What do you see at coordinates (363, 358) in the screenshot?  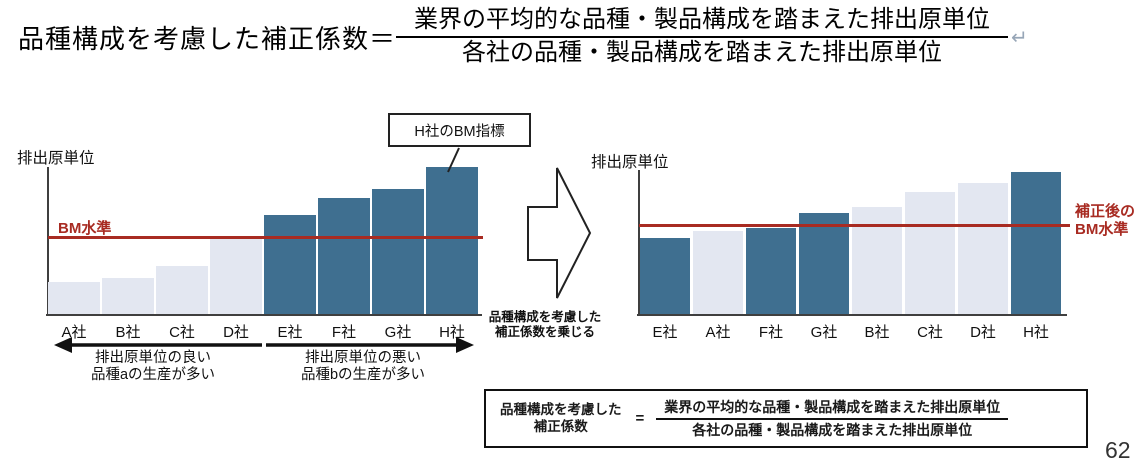 I see `bad-intensity-note-line1: 排出原単位の悪い` at bounding box center [363, 358].